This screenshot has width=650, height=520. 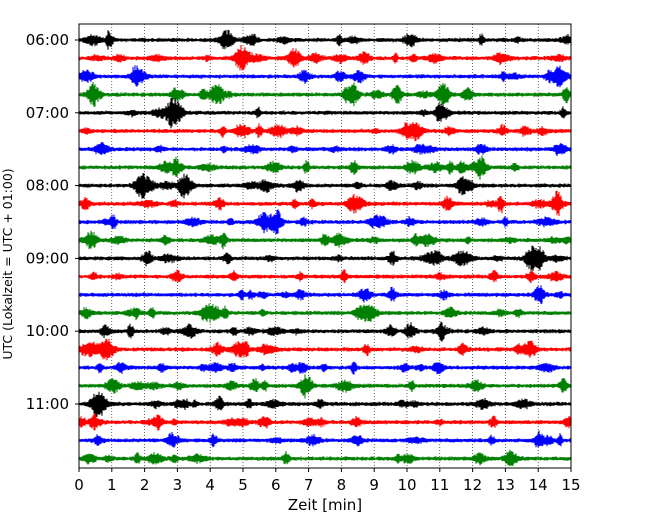 What do you see at coordinates (7, 263) in the screenshot?
I see `y-axis-label: UTC (Lokalzeit = UTC + 01:00)` at bounding box center [7, 263].